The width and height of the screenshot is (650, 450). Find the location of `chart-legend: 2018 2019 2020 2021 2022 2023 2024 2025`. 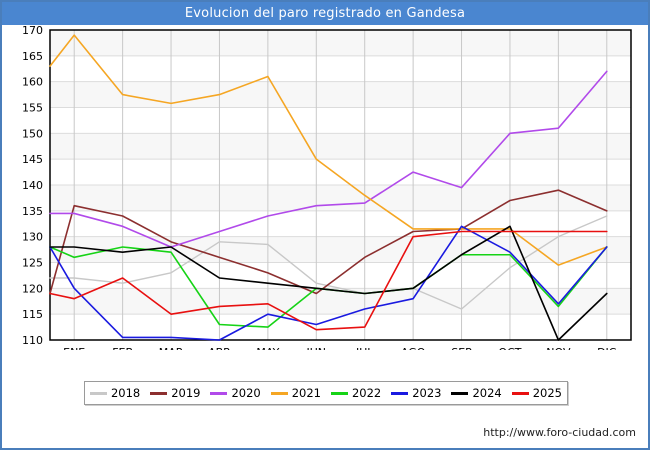

chart-legend: 2018 2019 2020 2021 2022 2023 2024 2025 is located at coordinates (326, 393).